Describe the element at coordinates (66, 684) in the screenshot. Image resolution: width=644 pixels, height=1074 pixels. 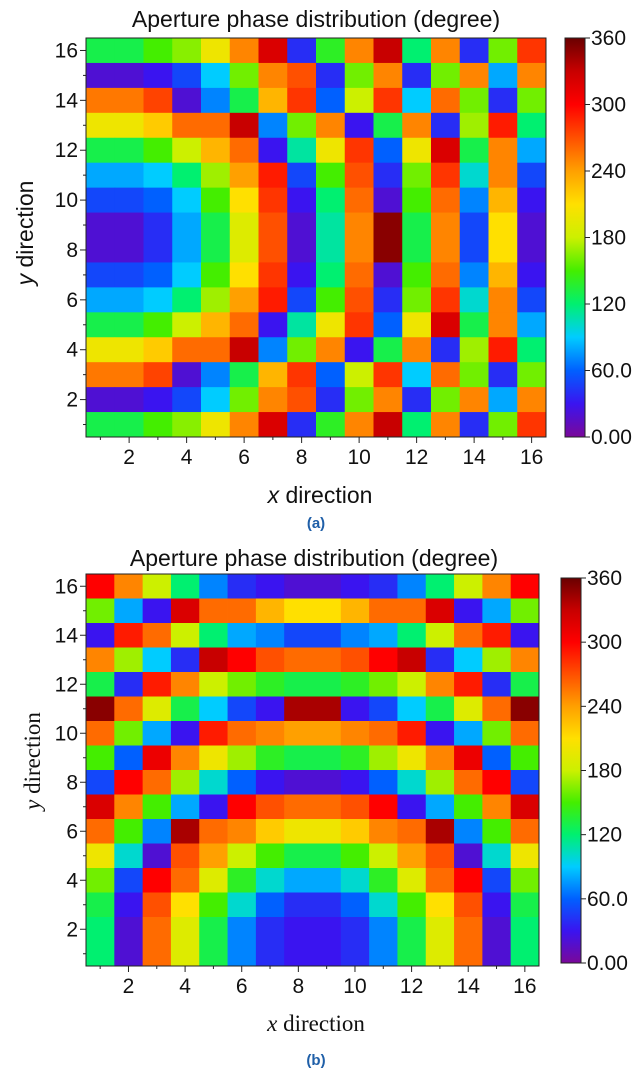
I see `y-tick-label: 12` at that location.